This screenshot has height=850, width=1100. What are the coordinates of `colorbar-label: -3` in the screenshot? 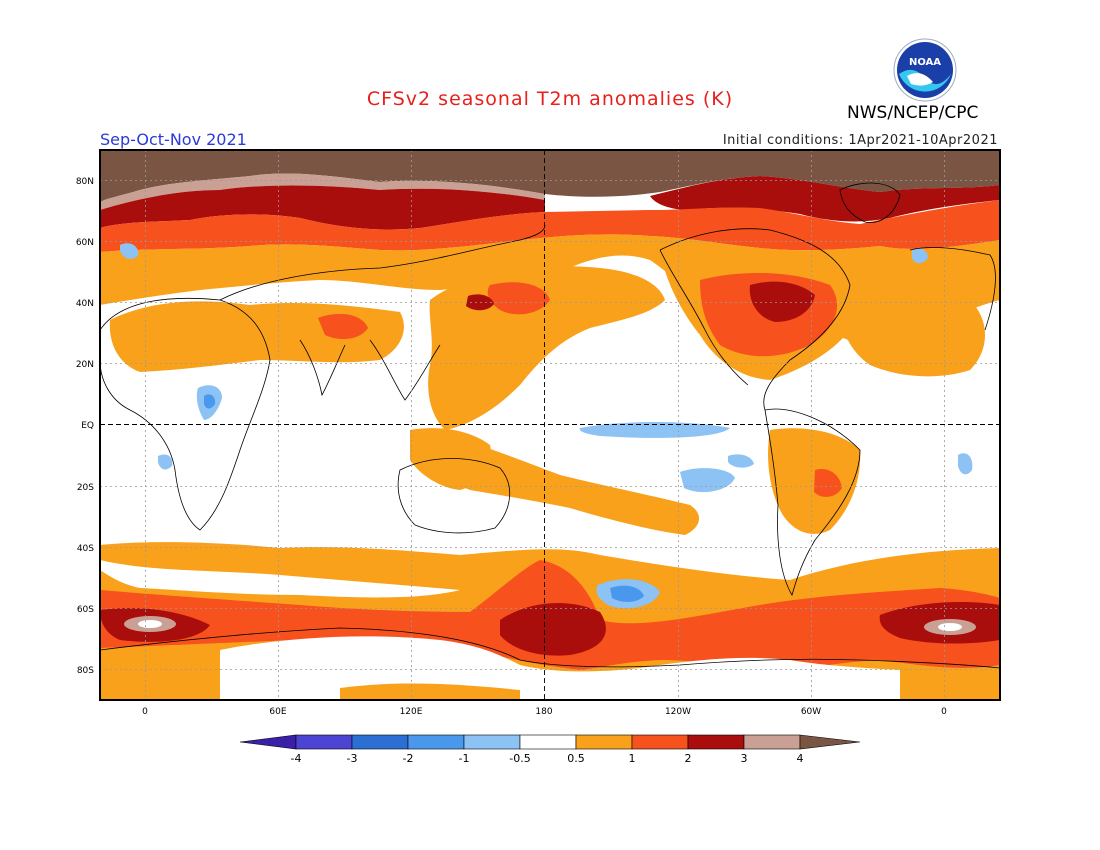 It's located at (352, 758).